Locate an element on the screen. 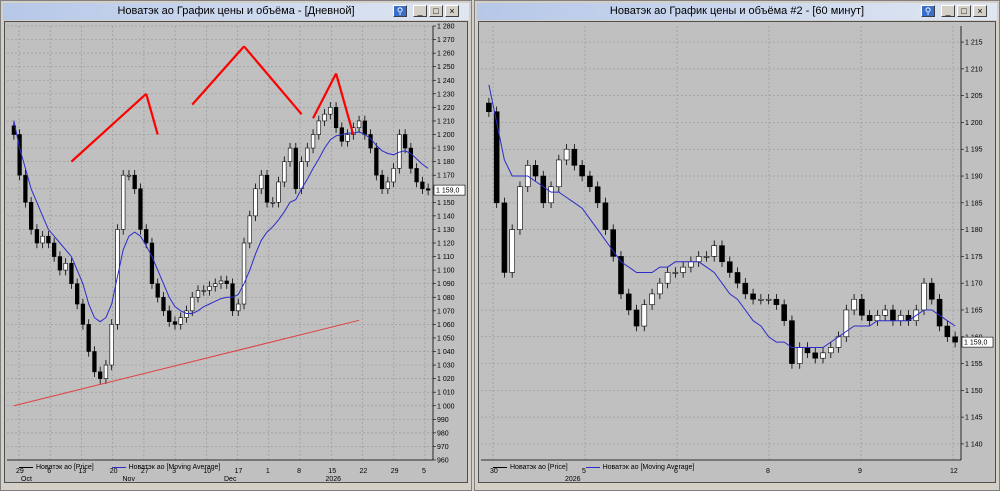 The image size is (1000, 491). y-tick-label: 1 180 is located at coordinates (446, 162).